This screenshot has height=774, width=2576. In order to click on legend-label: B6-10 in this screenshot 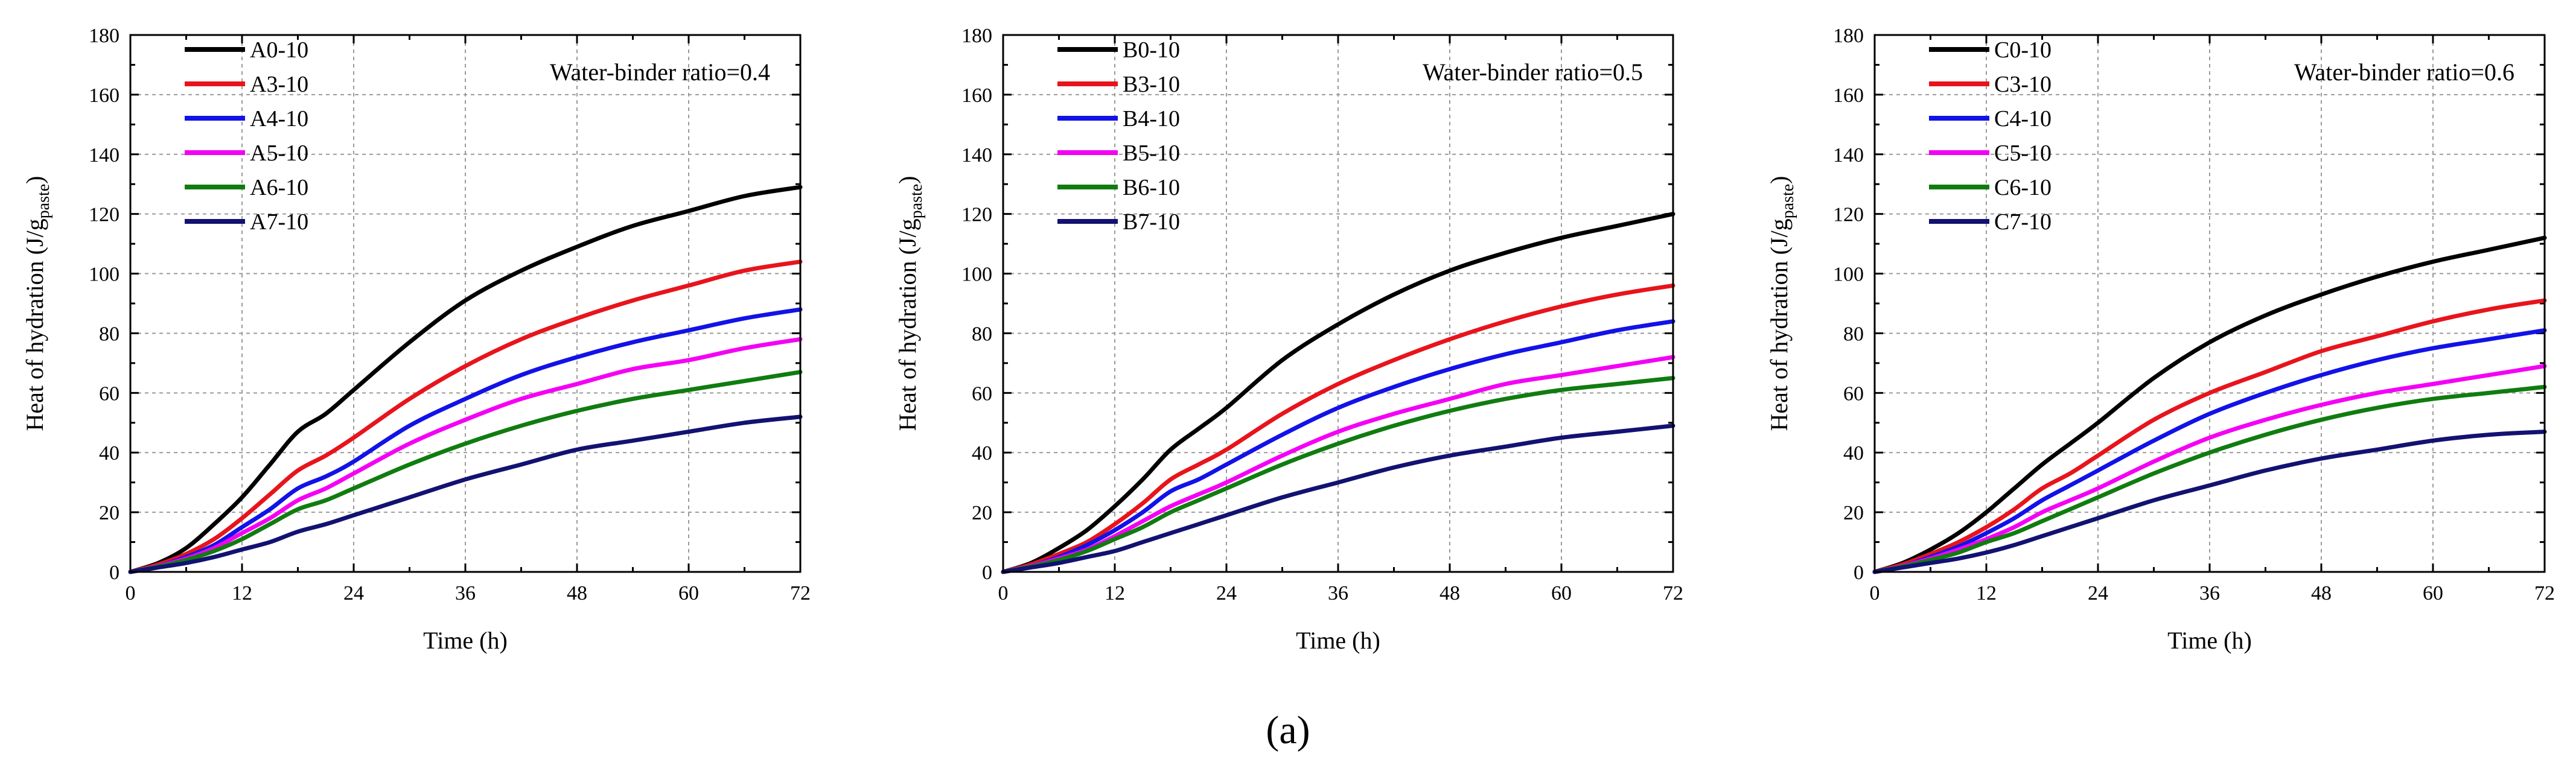, I will do `click(1151, 187)`.